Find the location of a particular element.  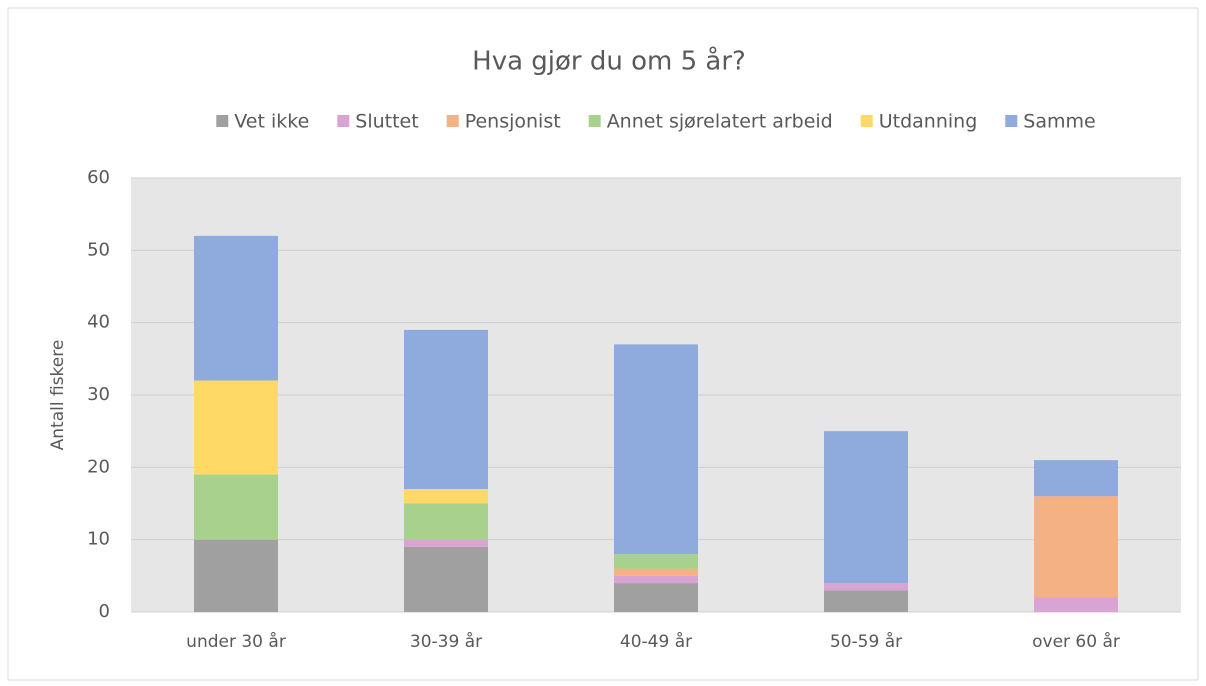

y-tick-label: 0 is located at coordinates (104, 611).